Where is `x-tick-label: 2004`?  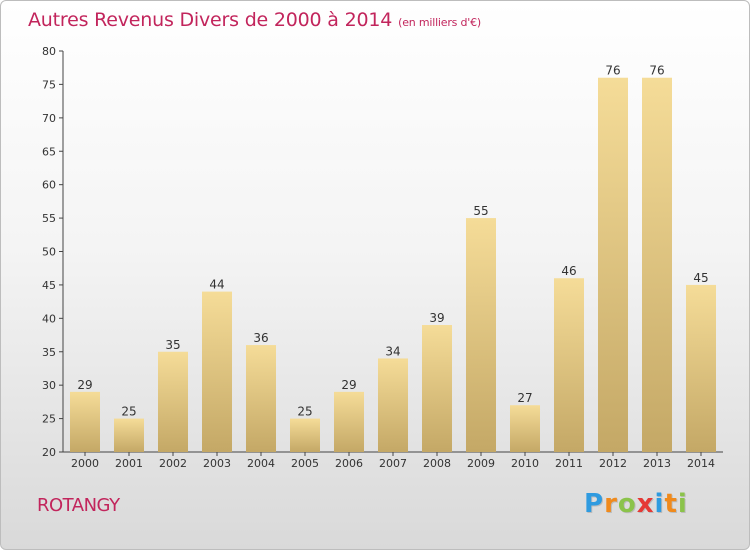
x-tick-label: 2004 is located at coordinates (261, 463).